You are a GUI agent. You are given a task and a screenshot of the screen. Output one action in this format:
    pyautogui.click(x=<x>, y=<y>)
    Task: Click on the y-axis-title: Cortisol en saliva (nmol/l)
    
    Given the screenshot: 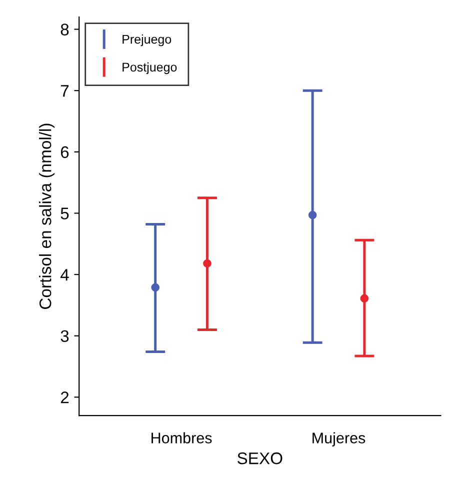 What is the action you would take?
    pyautogui.click(x=47, y=216)
    